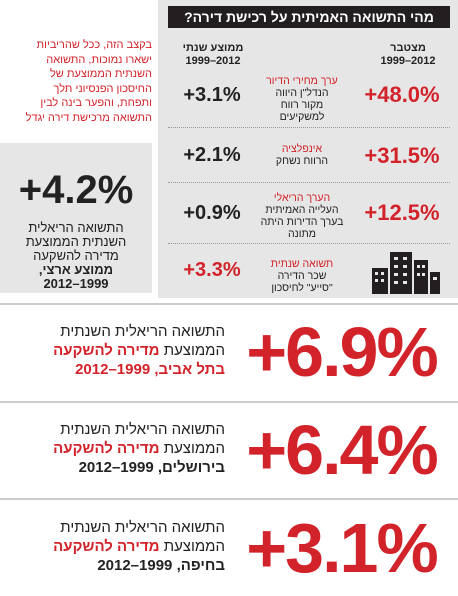 The width and height of the screenshot is (458, 596). Describe the element at coordinates (302, 222) in the screenshot. I see `row-text: בערך הדירות היתה` at that location.